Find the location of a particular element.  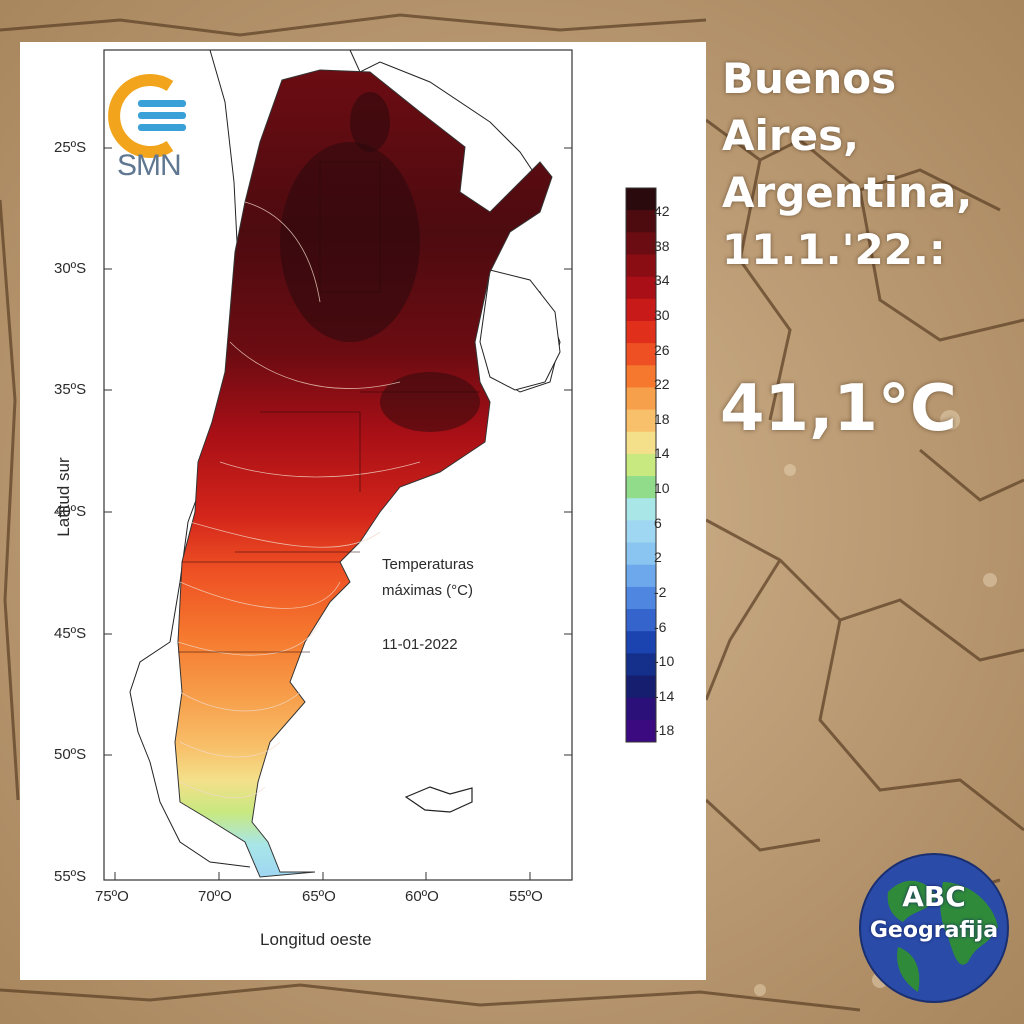

legend-label: 2 is located at coordinates (658, 557).